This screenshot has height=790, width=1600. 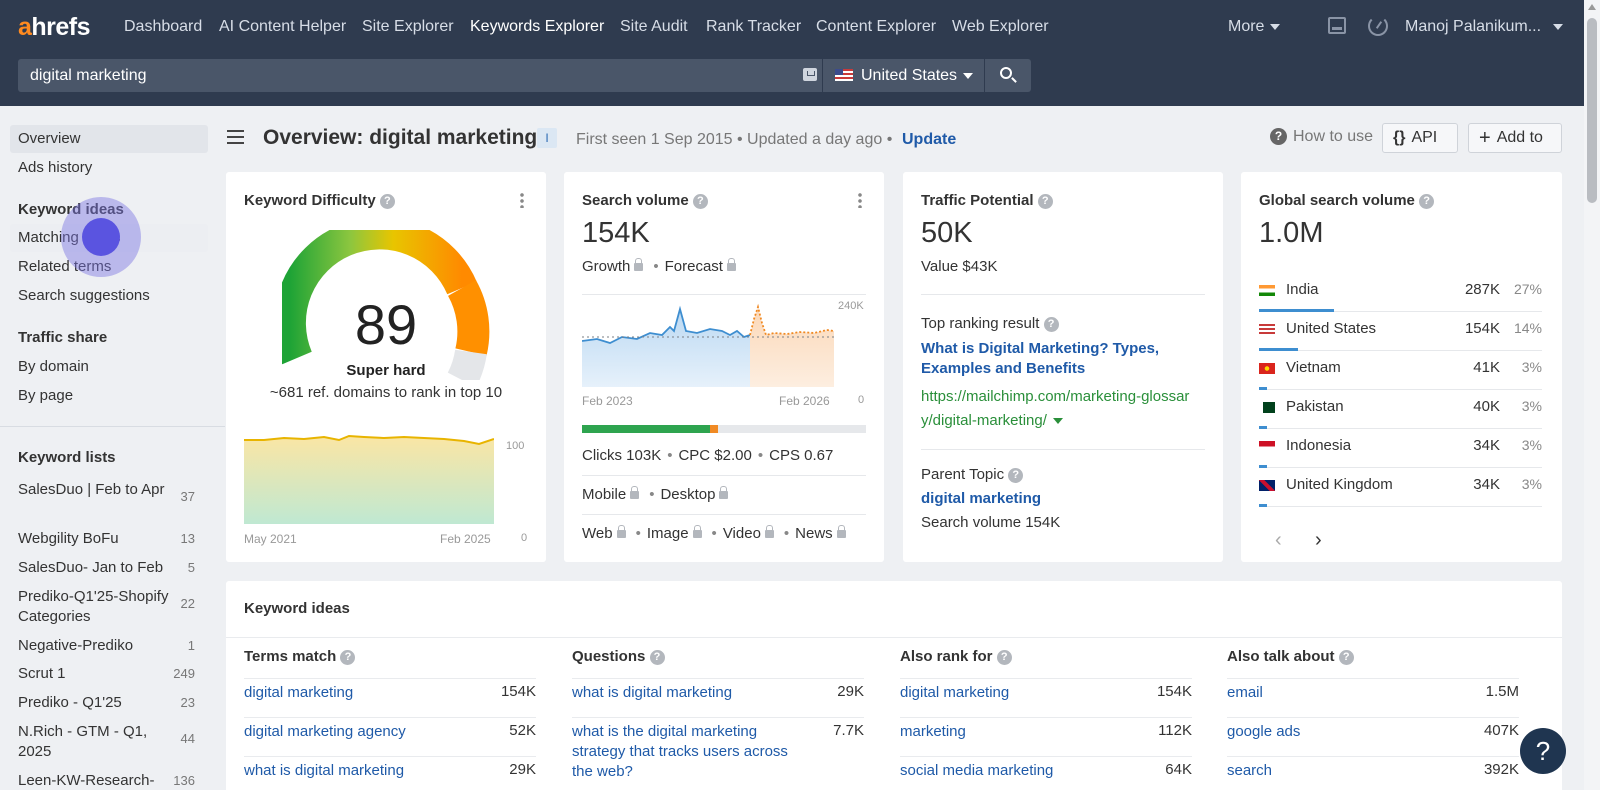 What do you see at coordinates (1057, 421) in the screenshot?
I see `chevron-down-icon` at bounding box center [1057, 421].